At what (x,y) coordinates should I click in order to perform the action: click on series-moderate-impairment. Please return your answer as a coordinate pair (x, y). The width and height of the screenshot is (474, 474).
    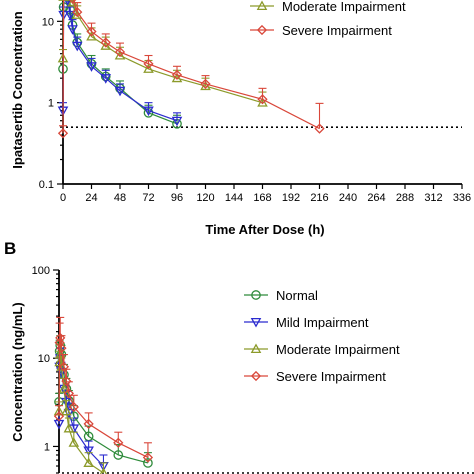
    Looking at the image, I should click on (162, 53).